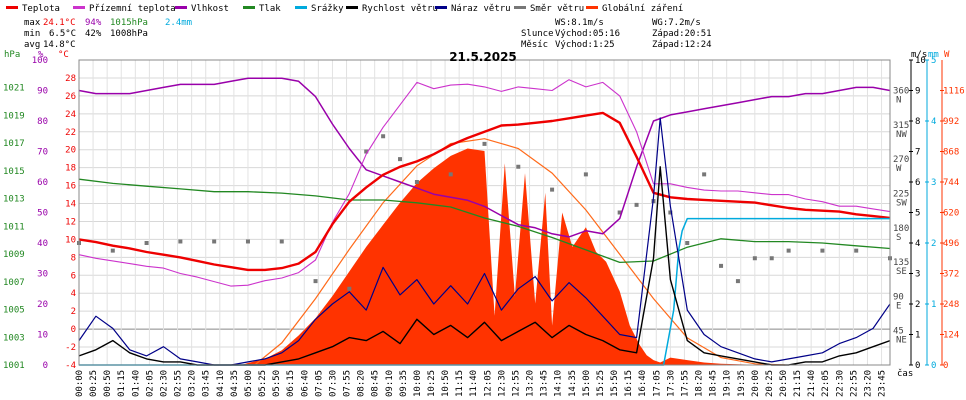 The image size is (966, 400). What do you see at coordinates (70, 97) in the screenshot?
I see `temp-tick-label: 26` at bounding box center [70, 97].